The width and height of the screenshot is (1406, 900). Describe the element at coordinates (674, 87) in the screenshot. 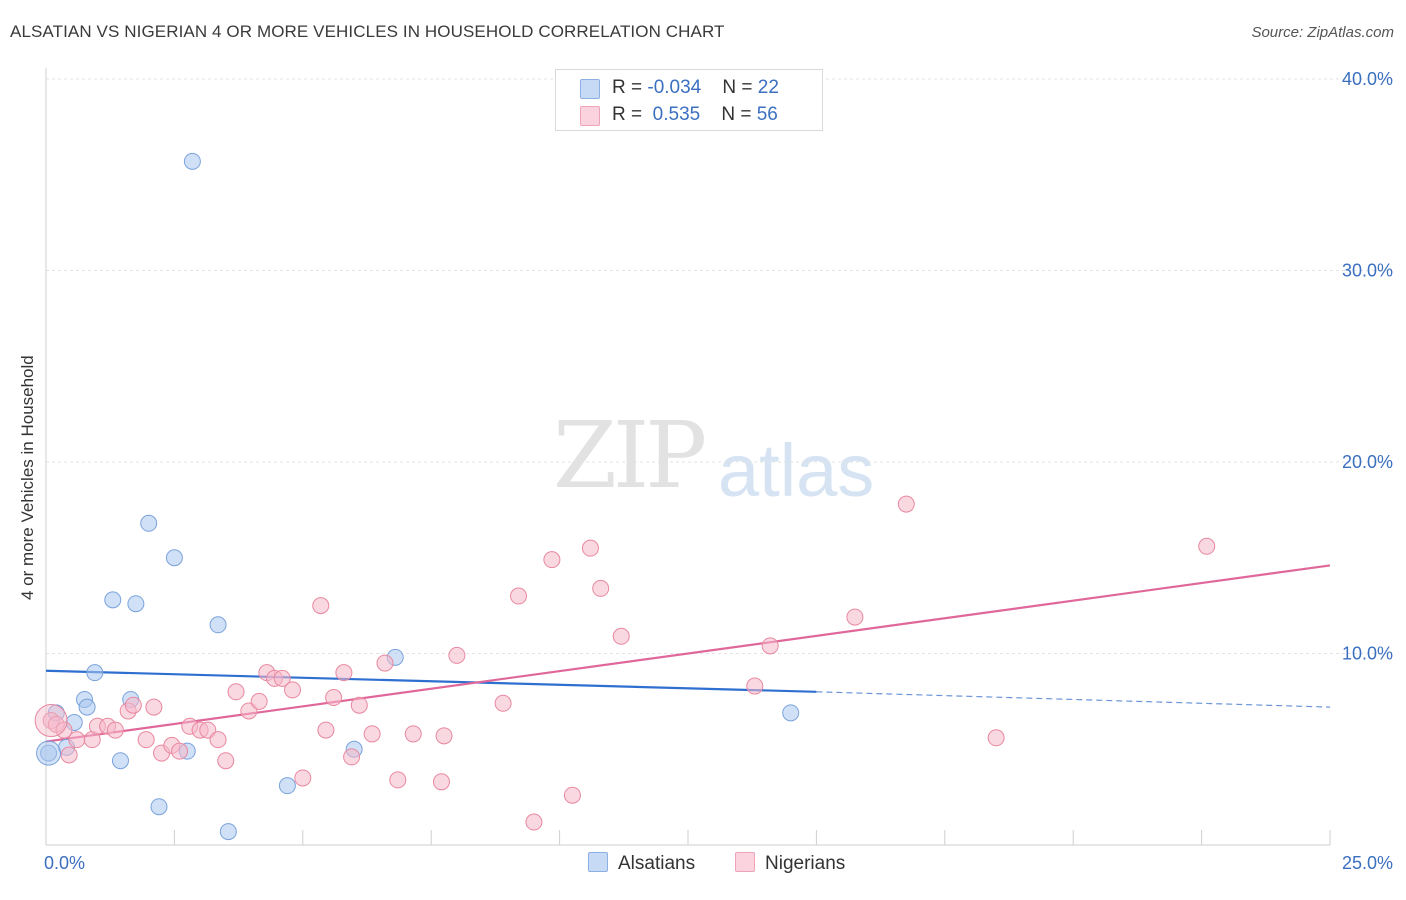

I see `legend-r-value: -0.034` at that location.